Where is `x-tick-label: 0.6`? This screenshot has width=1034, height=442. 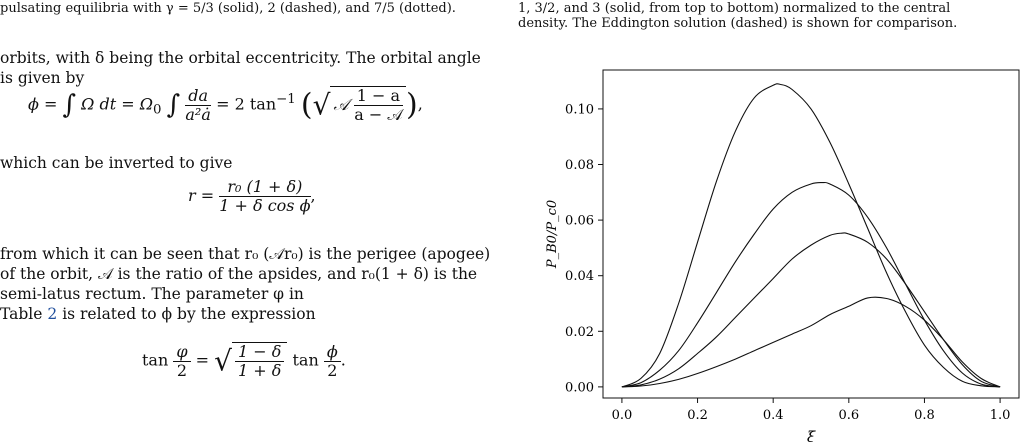 x-tick-label: 0.6 is located at coordinates (848, 415).